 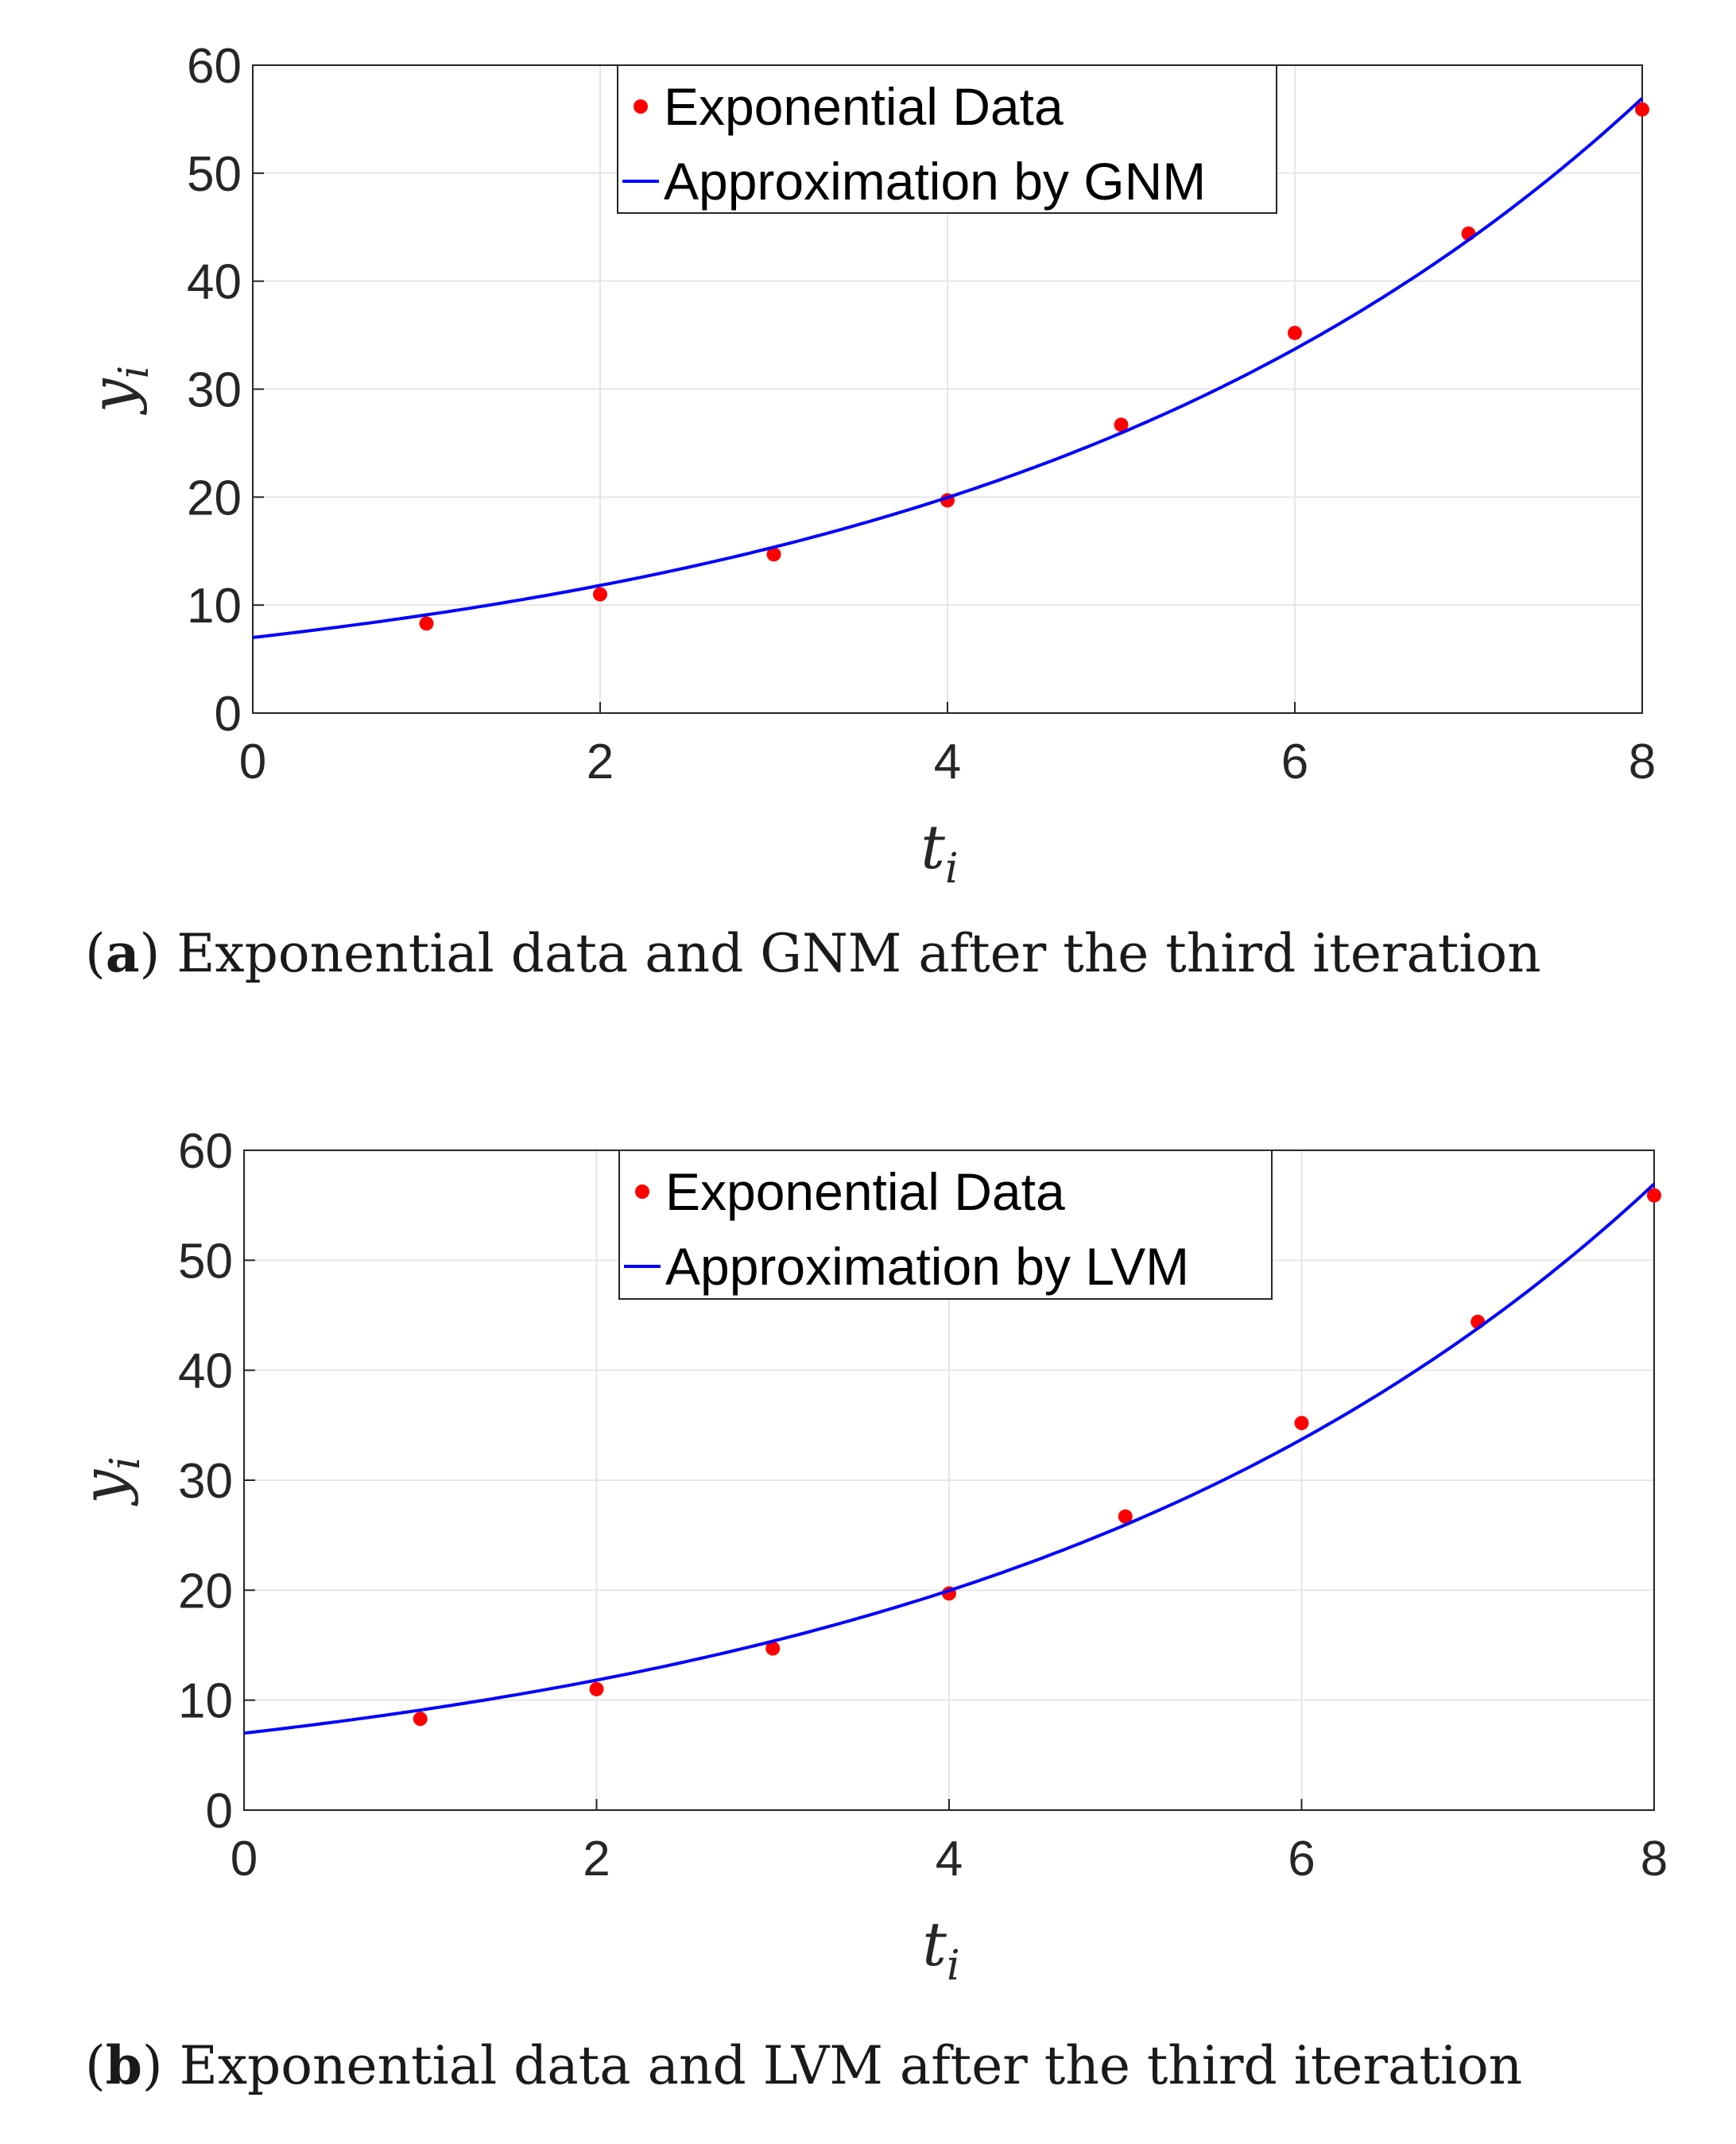 I want to click on legend: Exponential Data Approximation by LVM, so click(x=945, y=1225).